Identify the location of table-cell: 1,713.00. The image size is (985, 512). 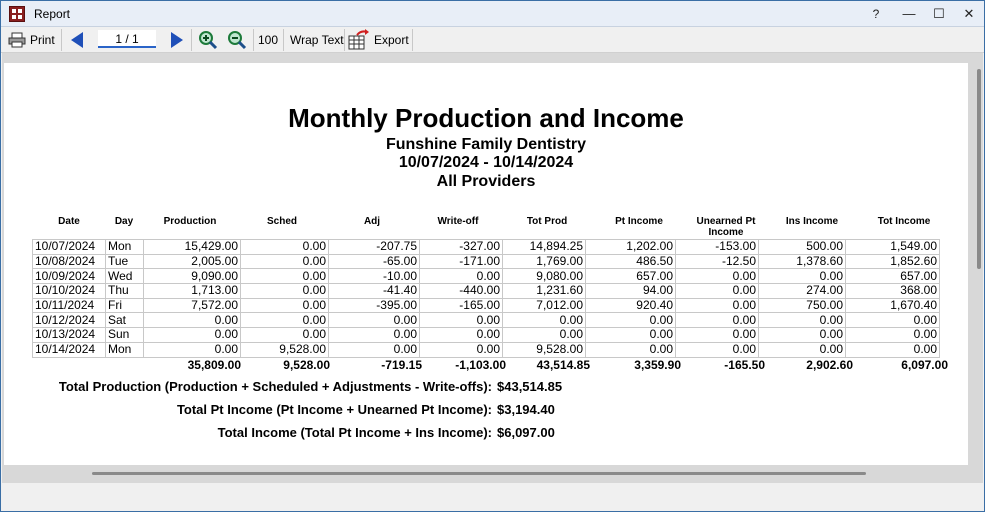
(192, 291).